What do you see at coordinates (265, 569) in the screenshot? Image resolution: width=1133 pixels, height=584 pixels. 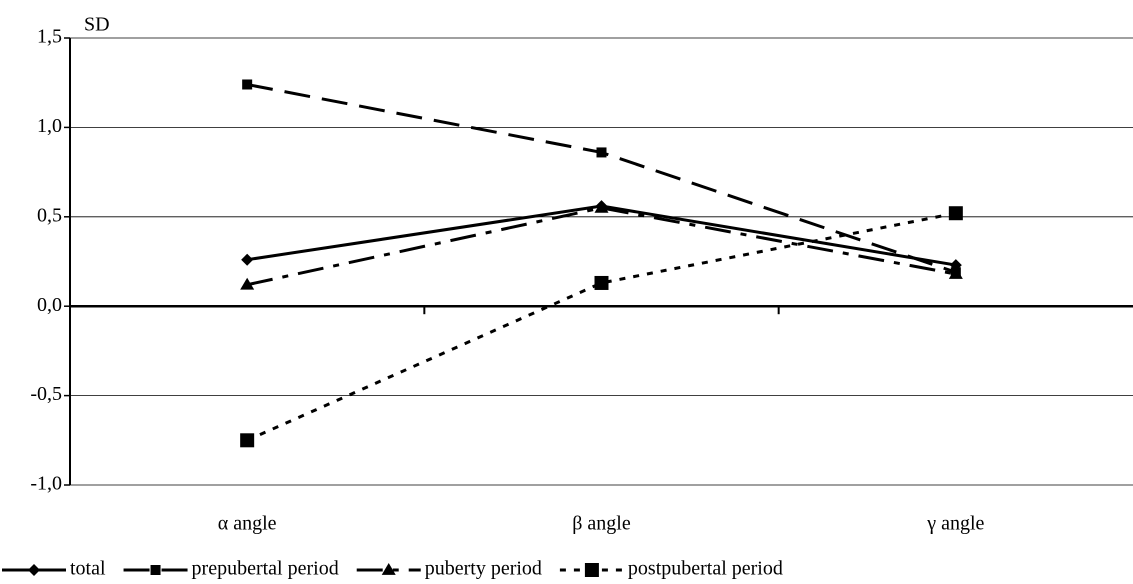 I see `legend-label: prepubertal period` at bounding box center [265, 569].